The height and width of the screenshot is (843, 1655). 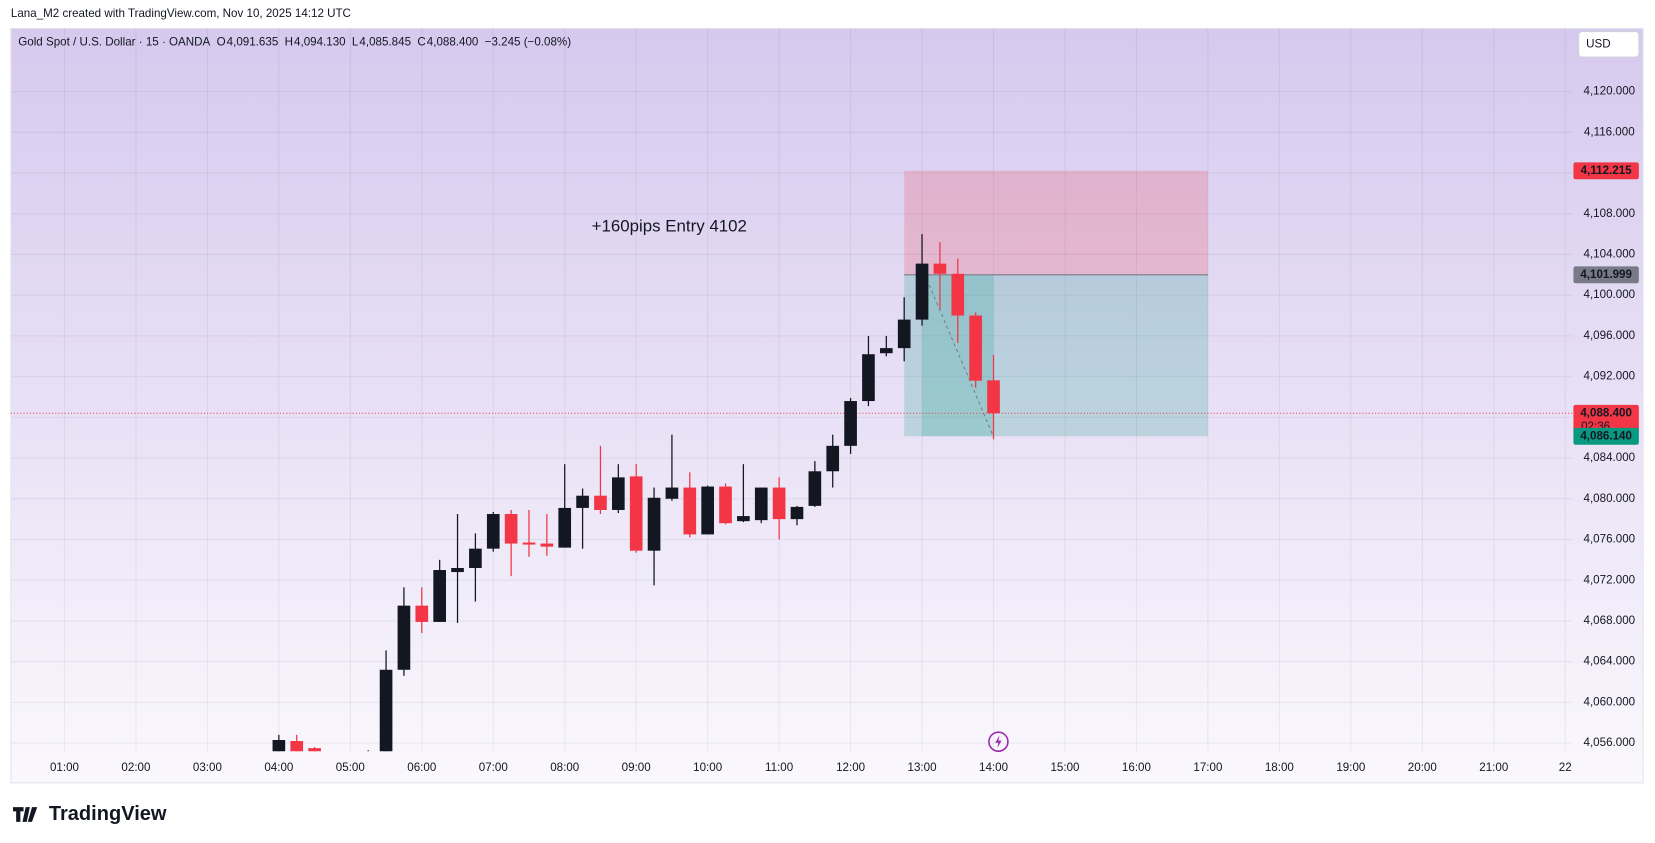 What do you see at coordinates (25, 814) in the screenshot?
I see `logo-mark` at bounding box center [25, 814].